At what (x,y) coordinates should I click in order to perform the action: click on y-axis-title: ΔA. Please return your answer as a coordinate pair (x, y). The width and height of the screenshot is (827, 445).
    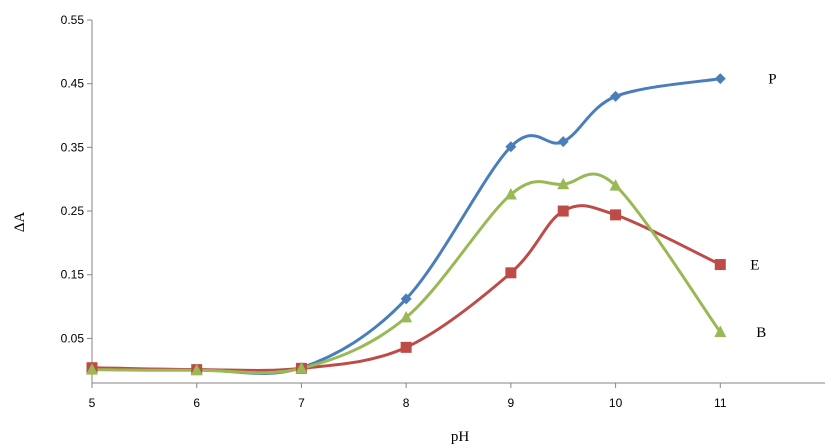
    Looking at the image, I should click on (20, 222).